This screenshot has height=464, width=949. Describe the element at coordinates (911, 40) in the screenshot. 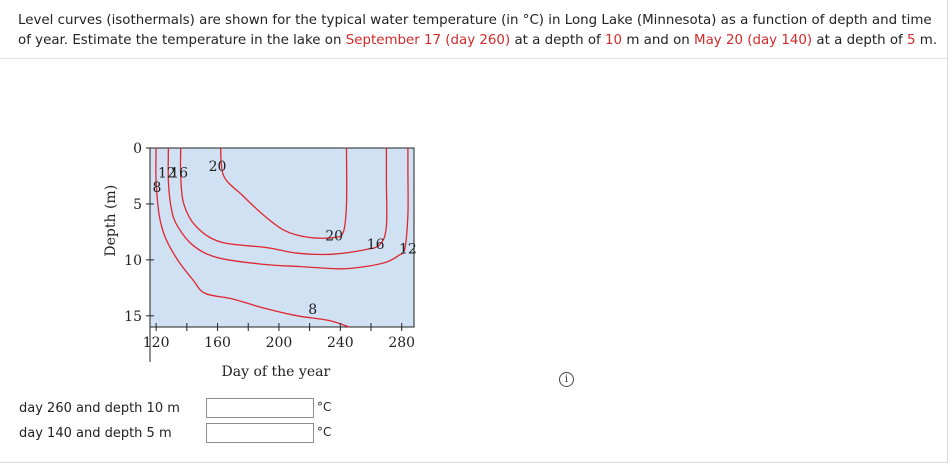

I see `highlight-depth-2: 5` at that location.